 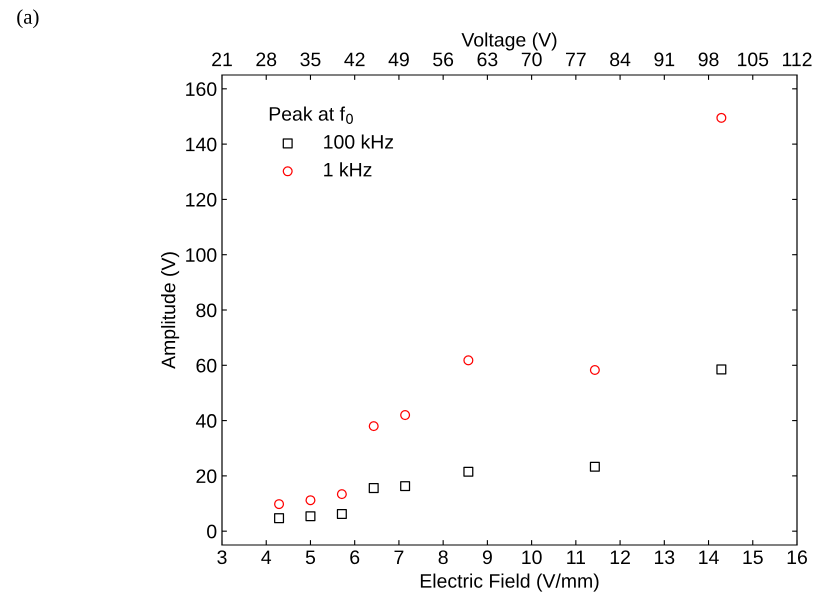 I want to click on x2-tick-label: 21, so click(x=222, y=59).